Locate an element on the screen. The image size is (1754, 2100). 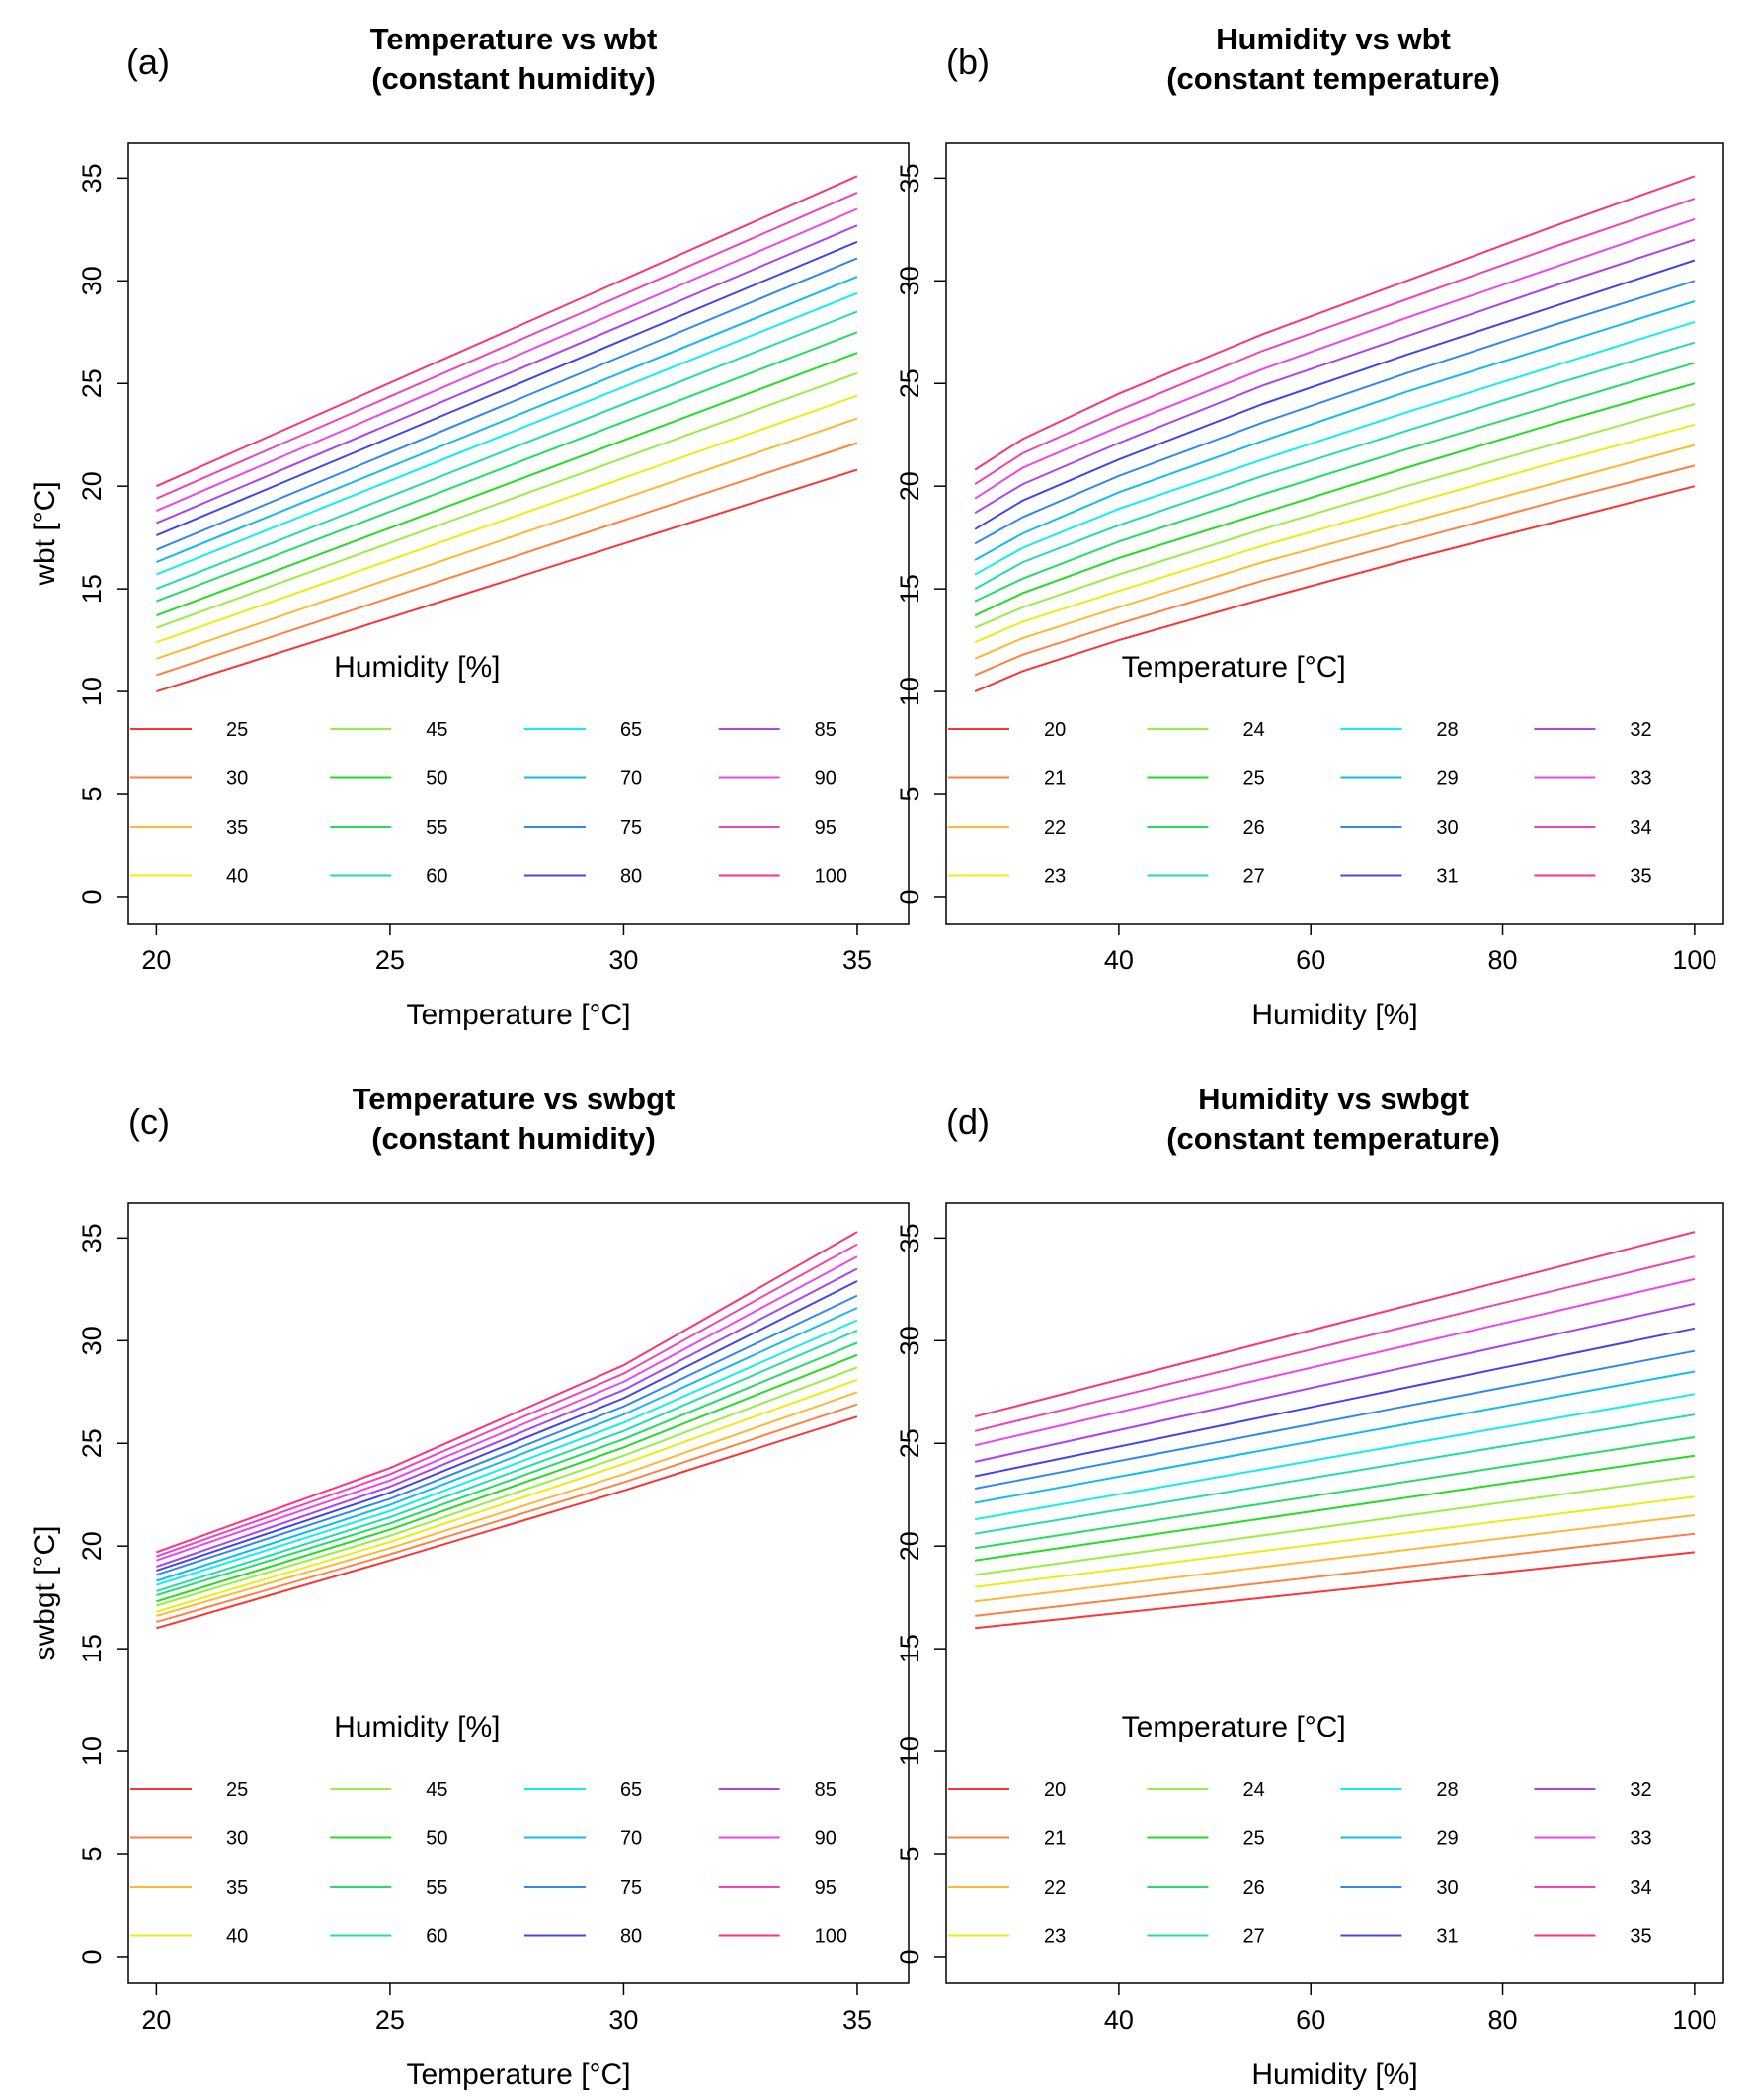
legend-label-45: 45 is located at coordinates (436, 1790).